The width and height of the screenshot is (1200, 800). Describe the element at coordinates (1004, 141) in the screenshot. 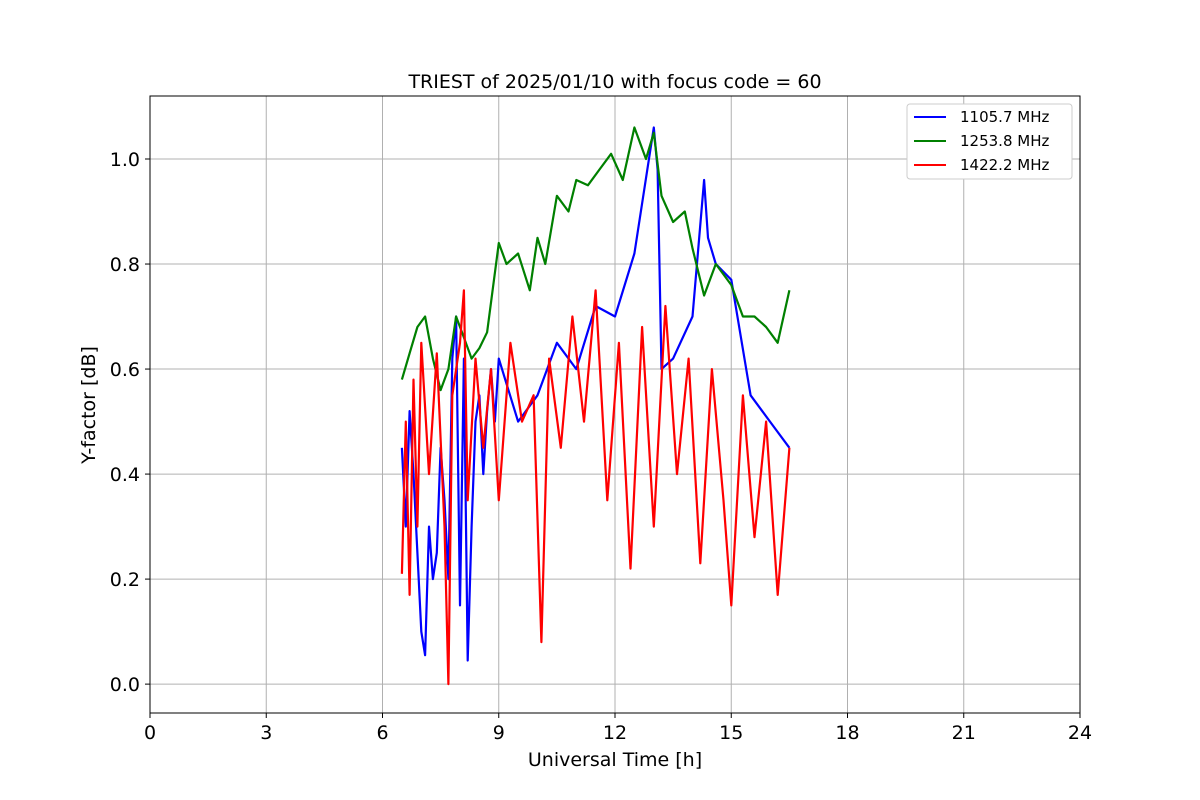

I see `legend-label-1: 1253.8 MHz` at that location.